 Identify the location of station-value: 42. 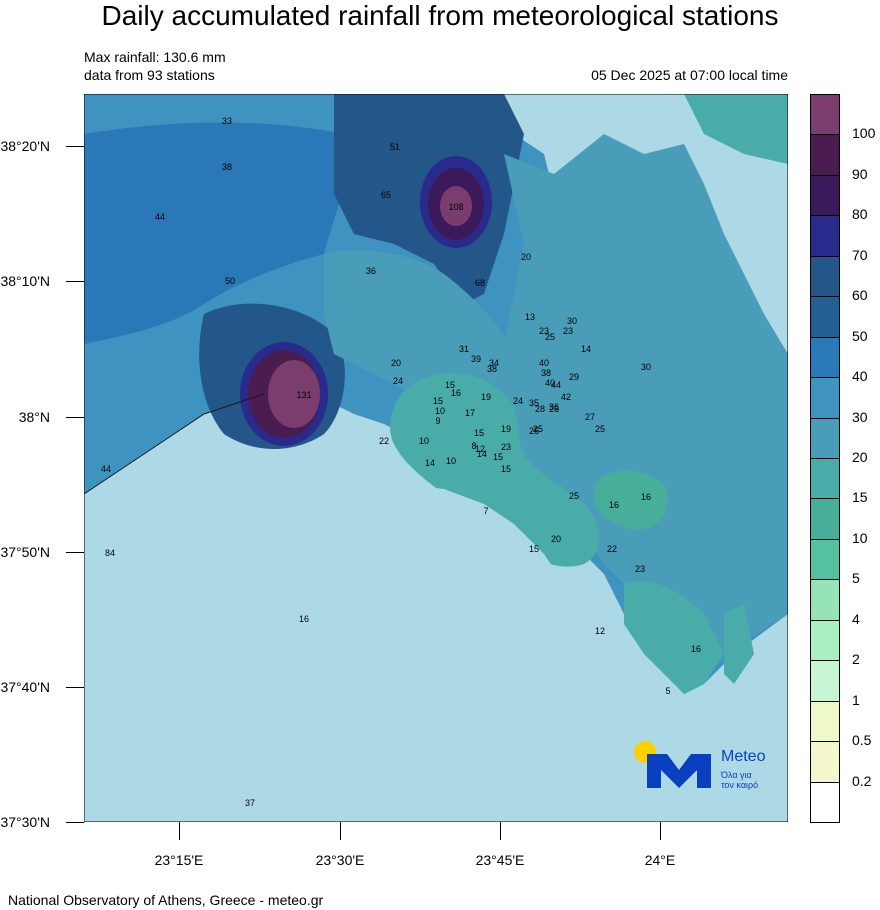
(566, 397).